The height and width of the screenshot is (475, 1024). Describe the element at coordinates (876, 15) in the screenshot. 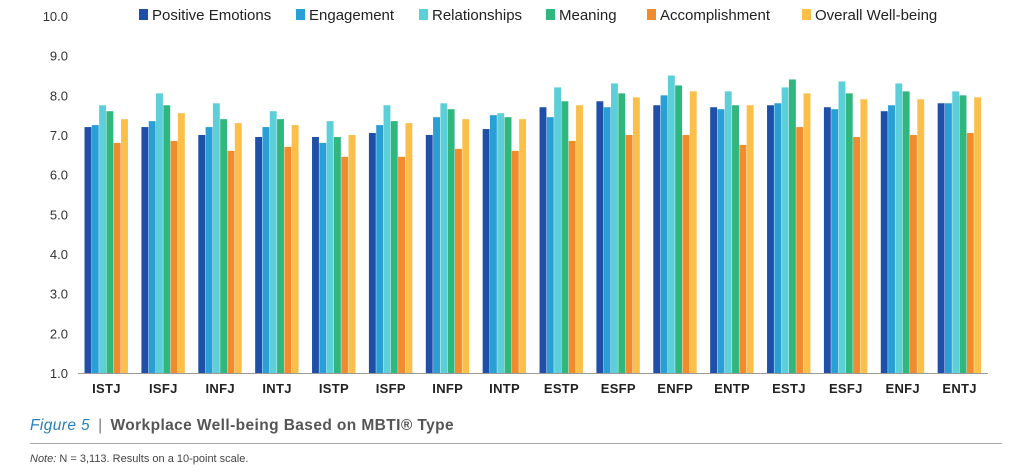

I see `legend-label: Overall Well-being` at that location.